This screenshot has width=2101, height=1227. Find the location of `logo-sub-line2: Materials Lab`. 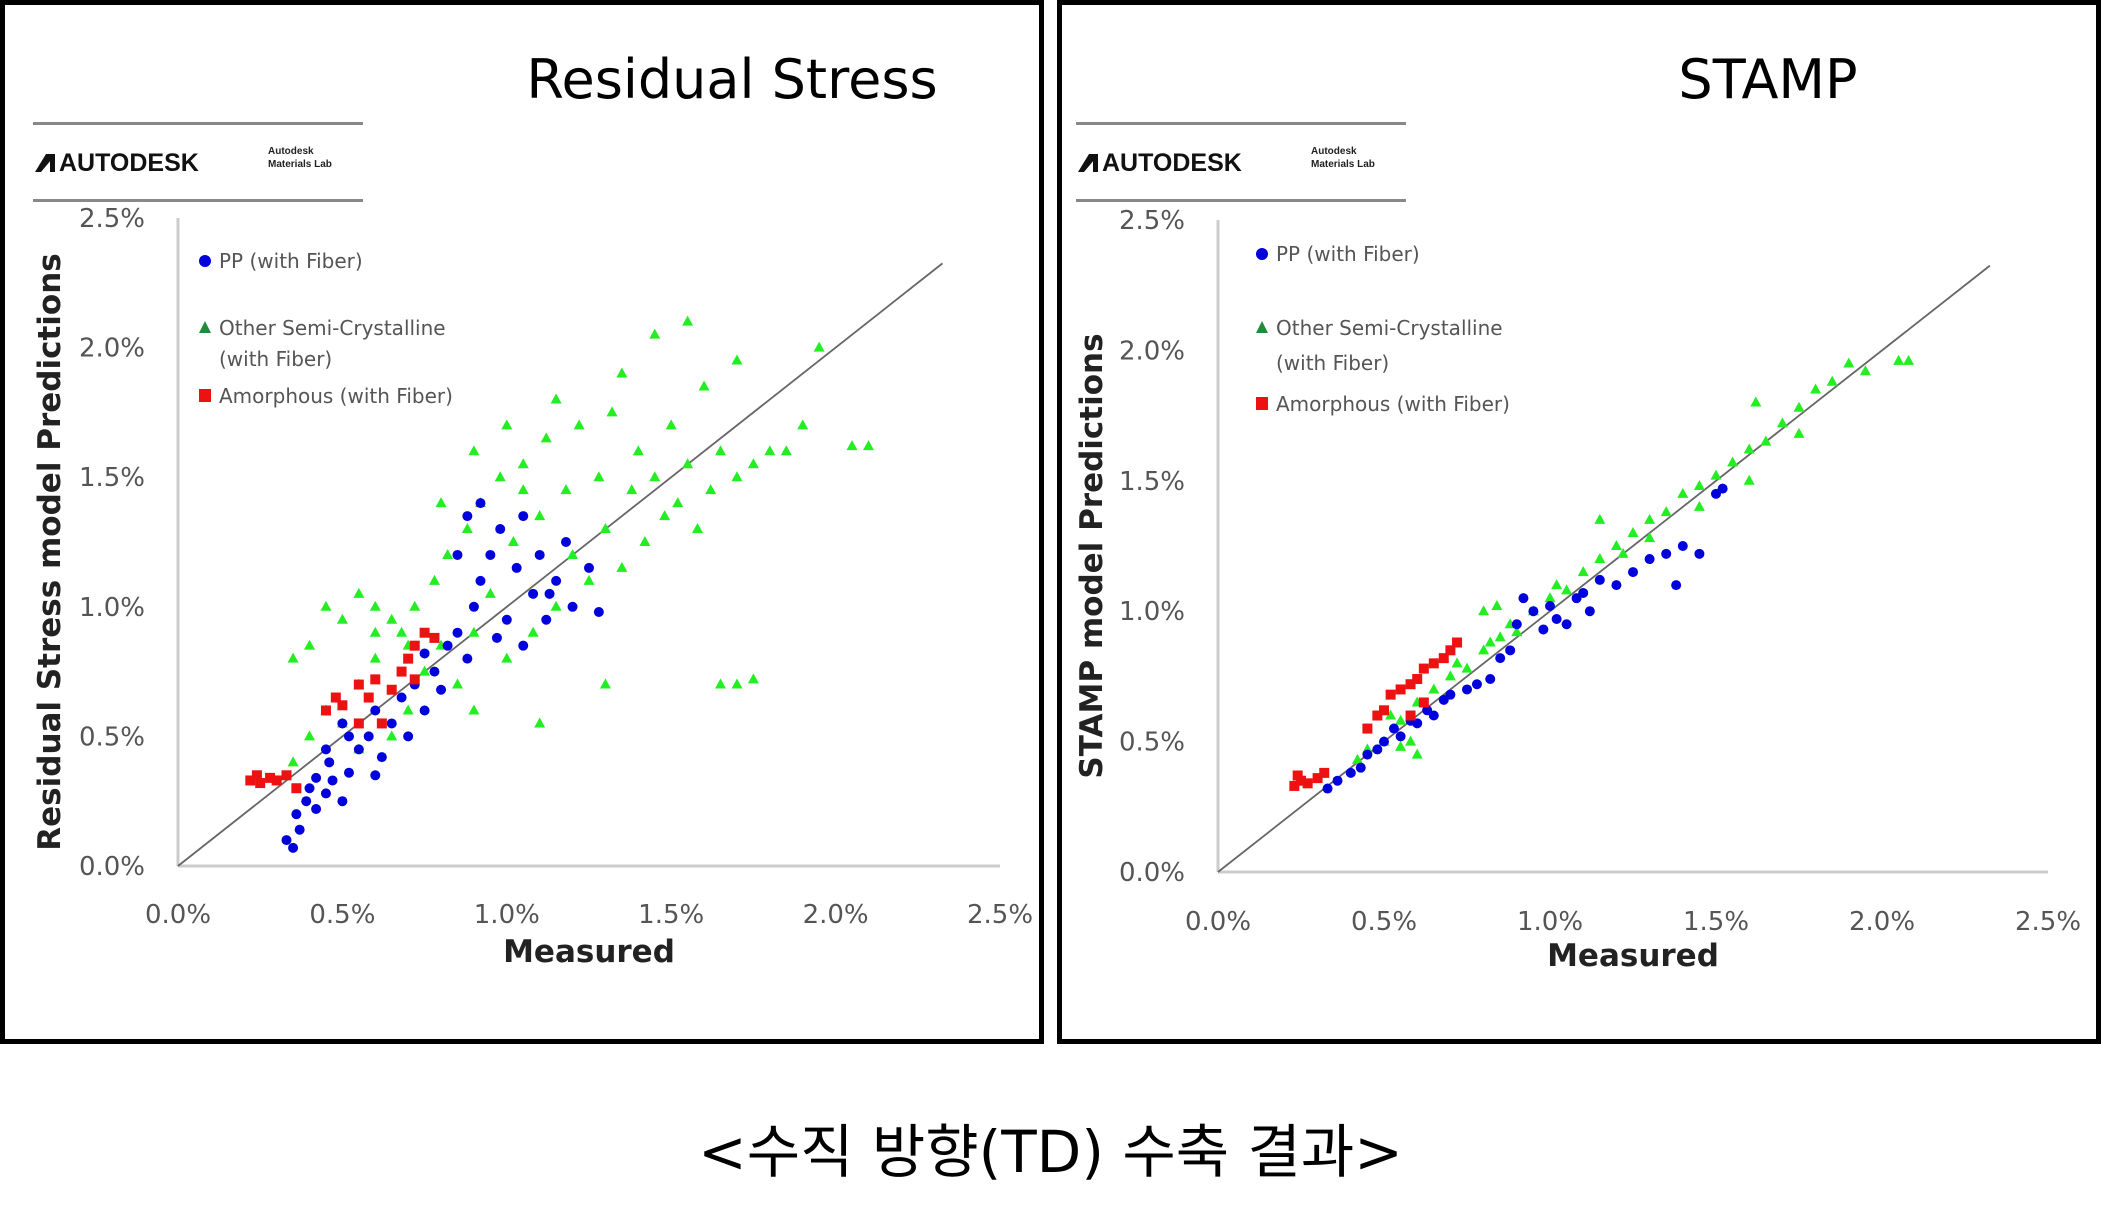

logo-sub-line2: Materials Lab is located at coordinates (1343, 164).